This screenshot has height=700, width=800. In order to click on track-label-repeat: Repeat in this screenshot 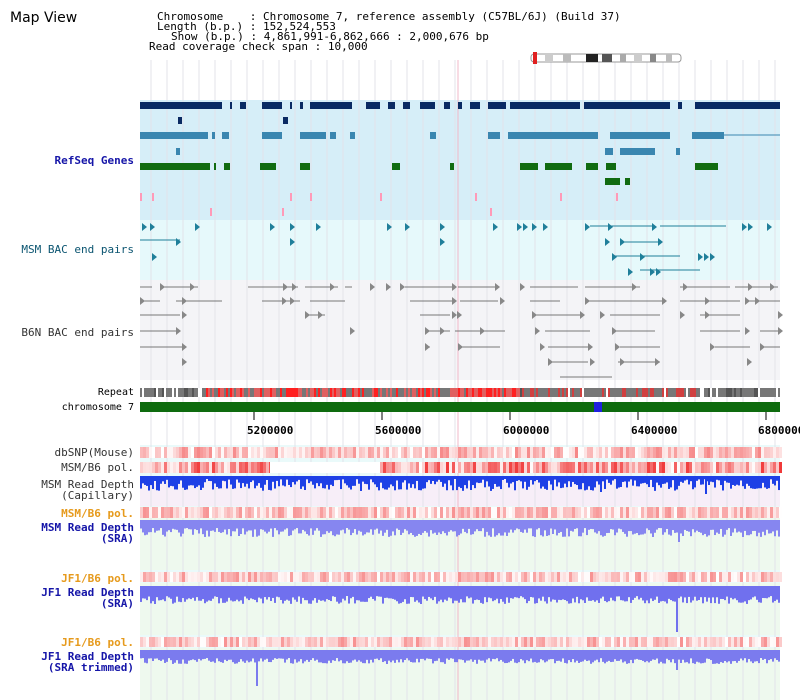, I will do `click(115, 392)`.